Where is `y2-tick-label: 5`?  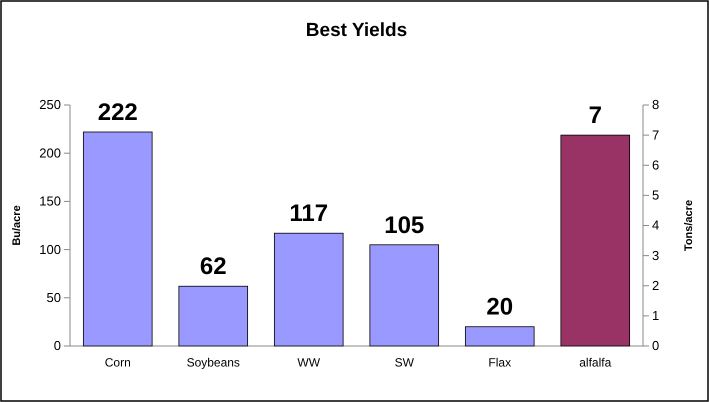 y2-tick-label: 5 is located at coordinates (656, 195).